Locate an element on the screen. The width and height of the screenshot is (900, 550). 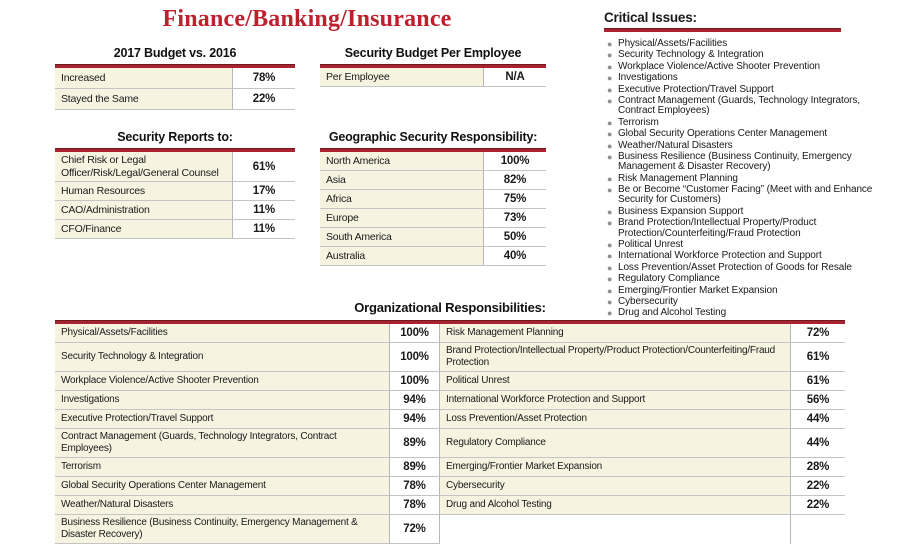
org-responsibilities-title: Organizational Responsibilities: is located at coordinates (450, 307).